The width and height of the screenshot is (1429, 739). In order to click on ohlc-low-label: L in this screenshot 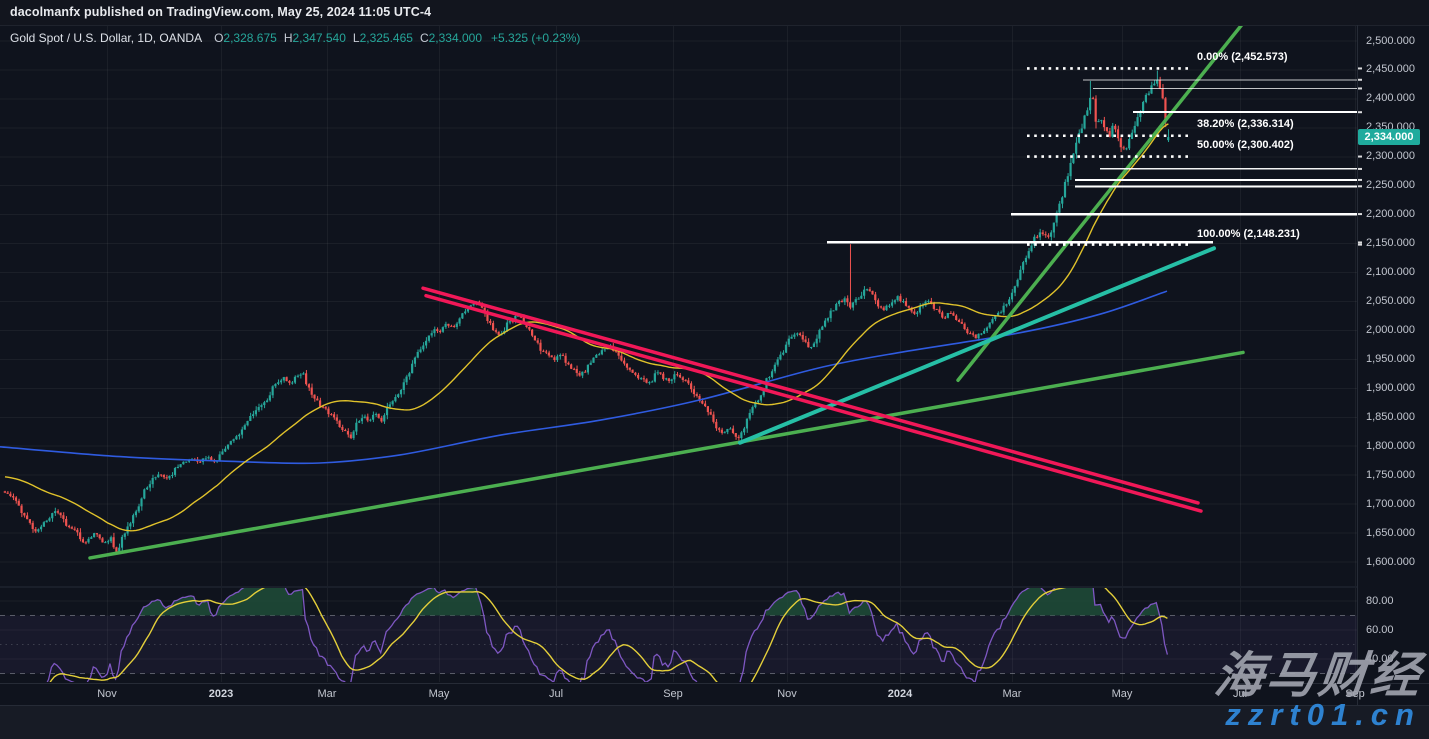, I will do `click(356, 38)`.